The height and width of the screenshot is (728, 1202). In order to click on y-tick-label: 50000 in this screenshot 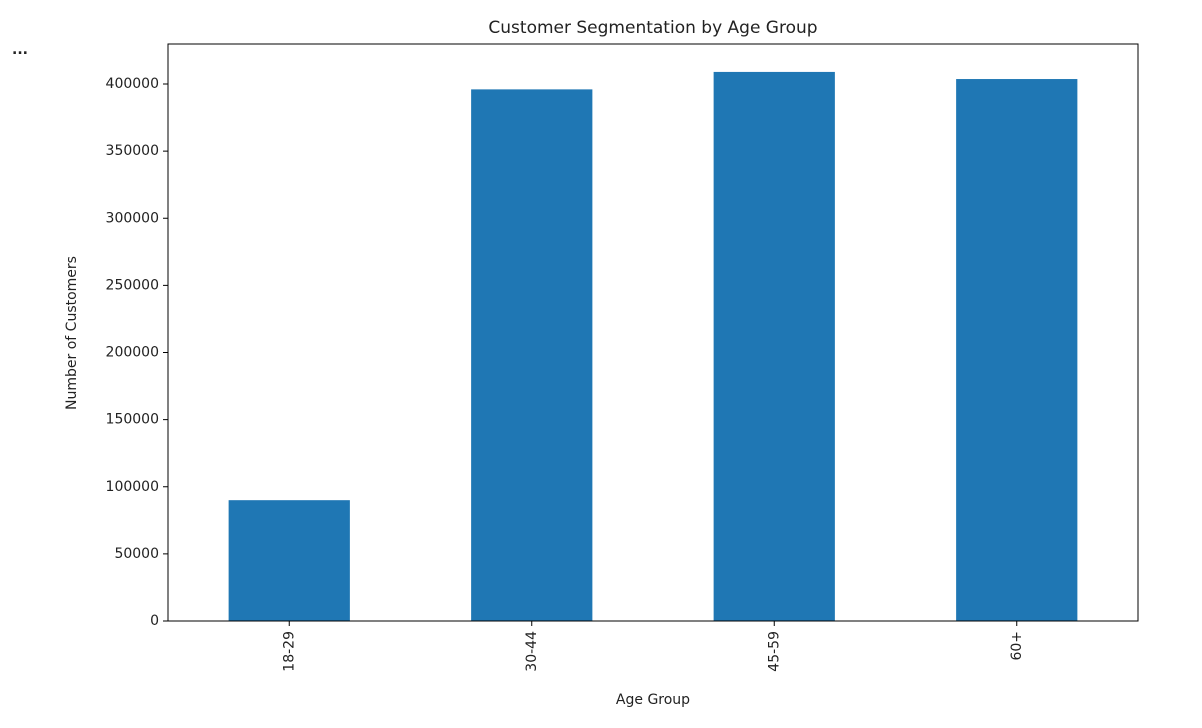, I will do `click(136, 554)`.